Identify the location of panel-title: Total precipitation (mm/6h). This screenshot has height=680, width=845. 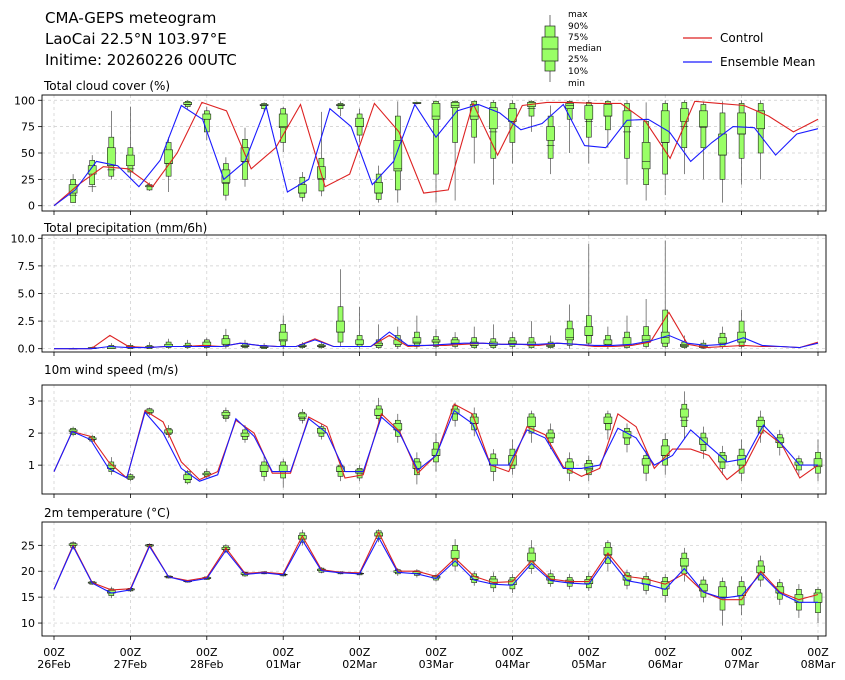
(125, 228).